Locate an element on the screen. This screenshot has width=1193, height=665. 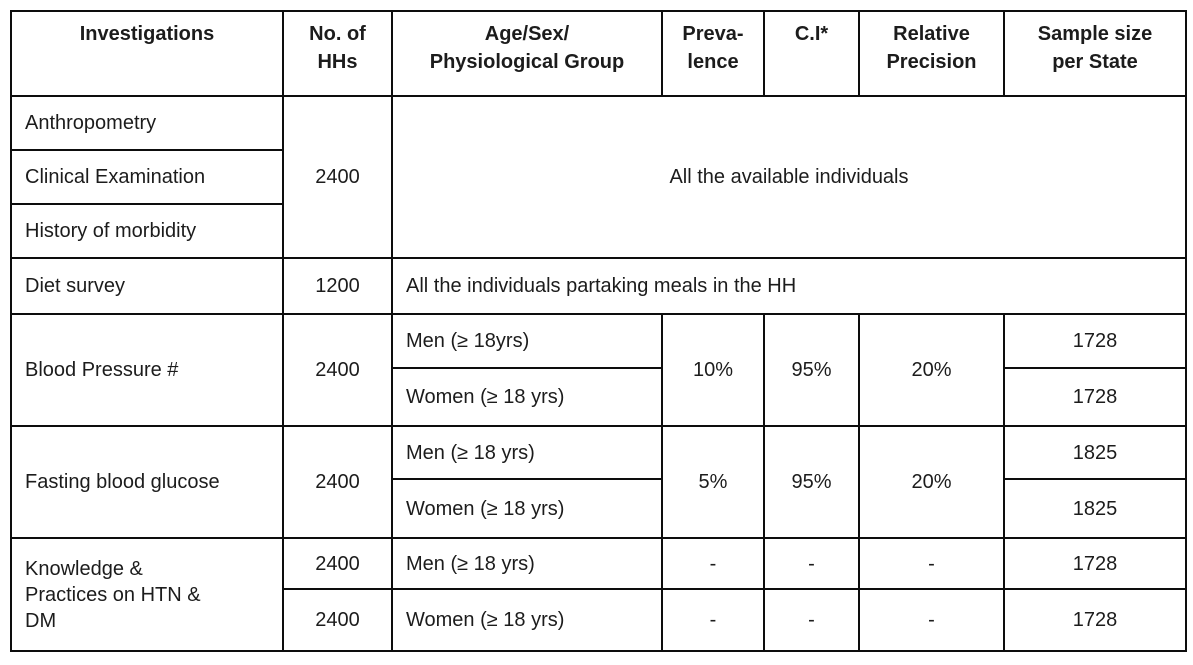
cell-relative-precision-fbg: 20% is located at coordinates (931, 482).